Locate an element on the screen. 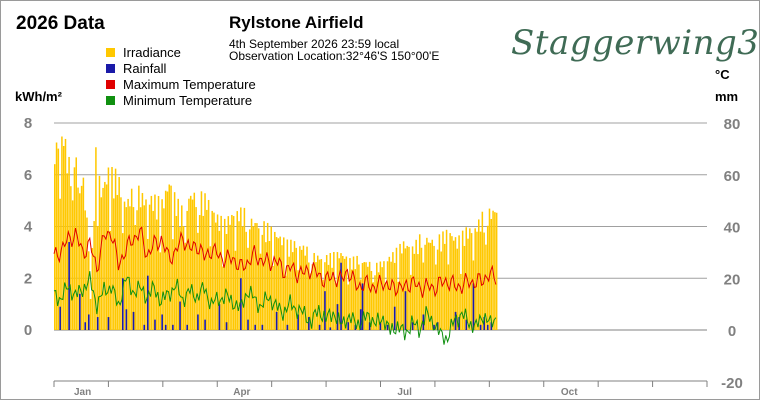 This screenshot has height=400, width=760. right-tick-label: 20 is located at coordinates (732, 279).